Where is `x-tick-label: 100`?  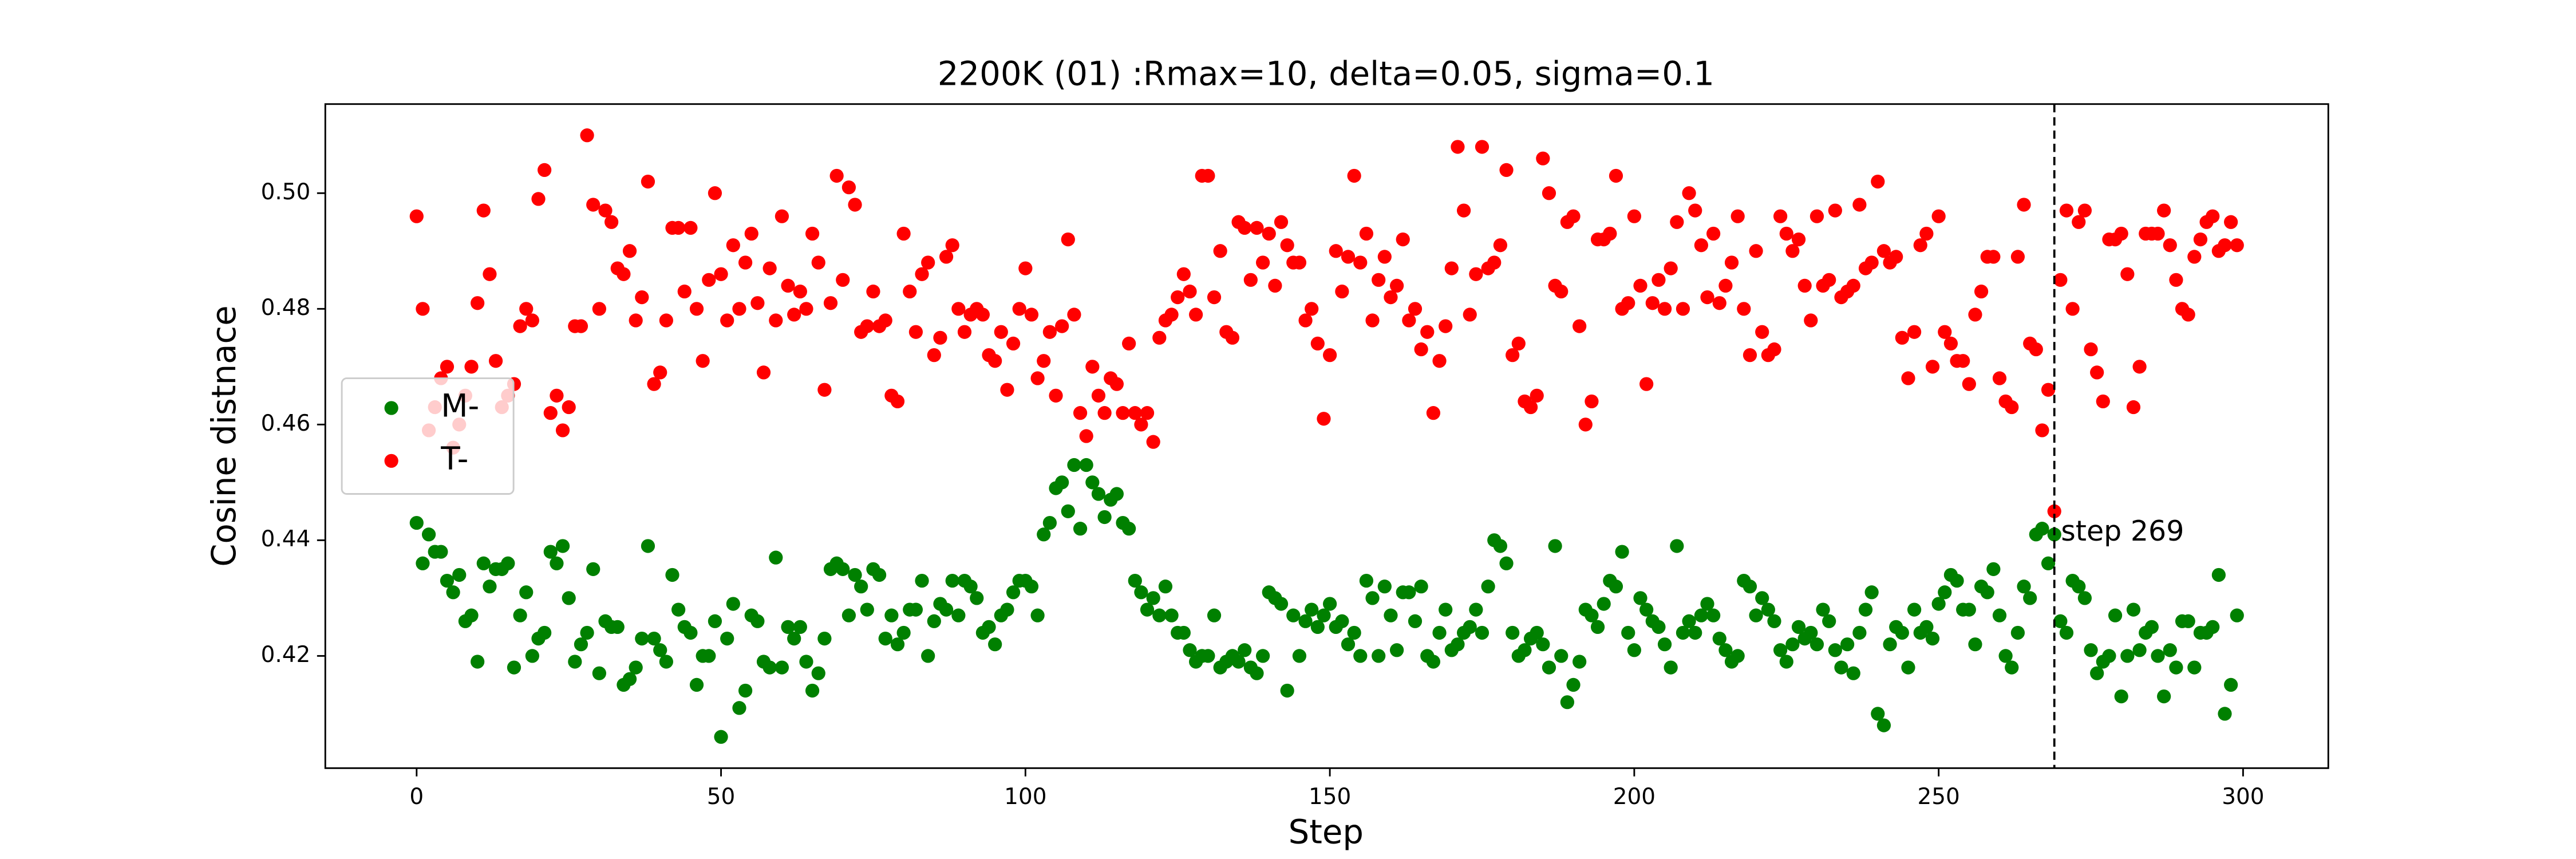
x-tick-label: 100 is located at coordinates (1025, 797).